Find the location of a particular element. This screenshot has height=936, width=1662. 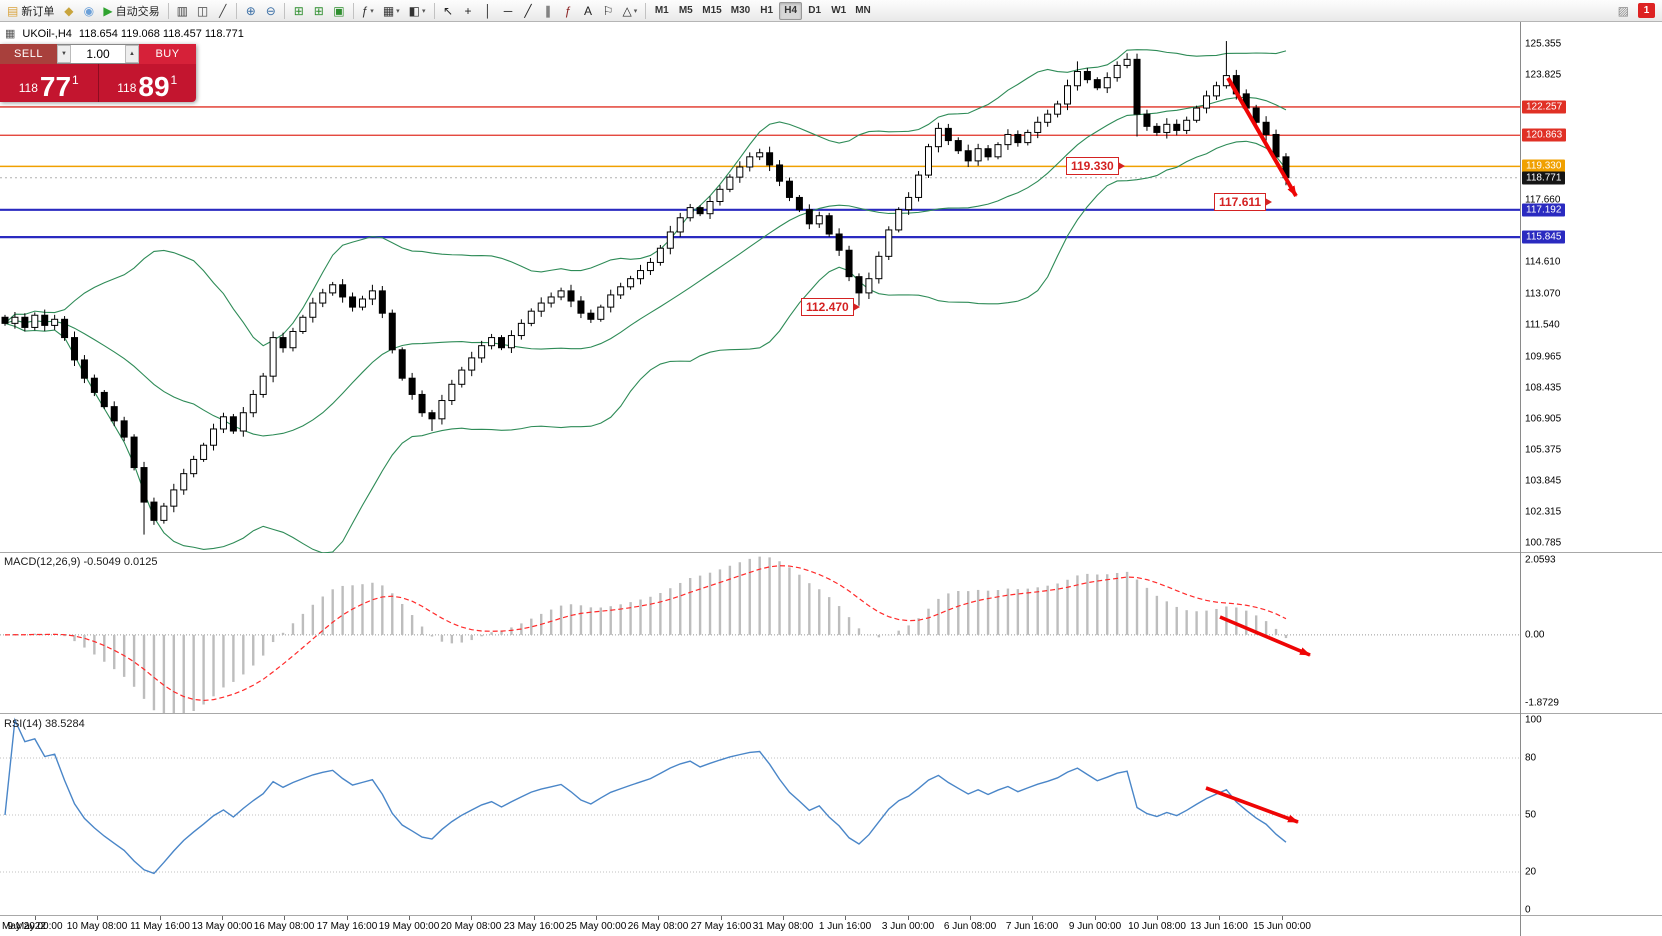

timeframe-h4: H4 is located at coordinates (791, 10).